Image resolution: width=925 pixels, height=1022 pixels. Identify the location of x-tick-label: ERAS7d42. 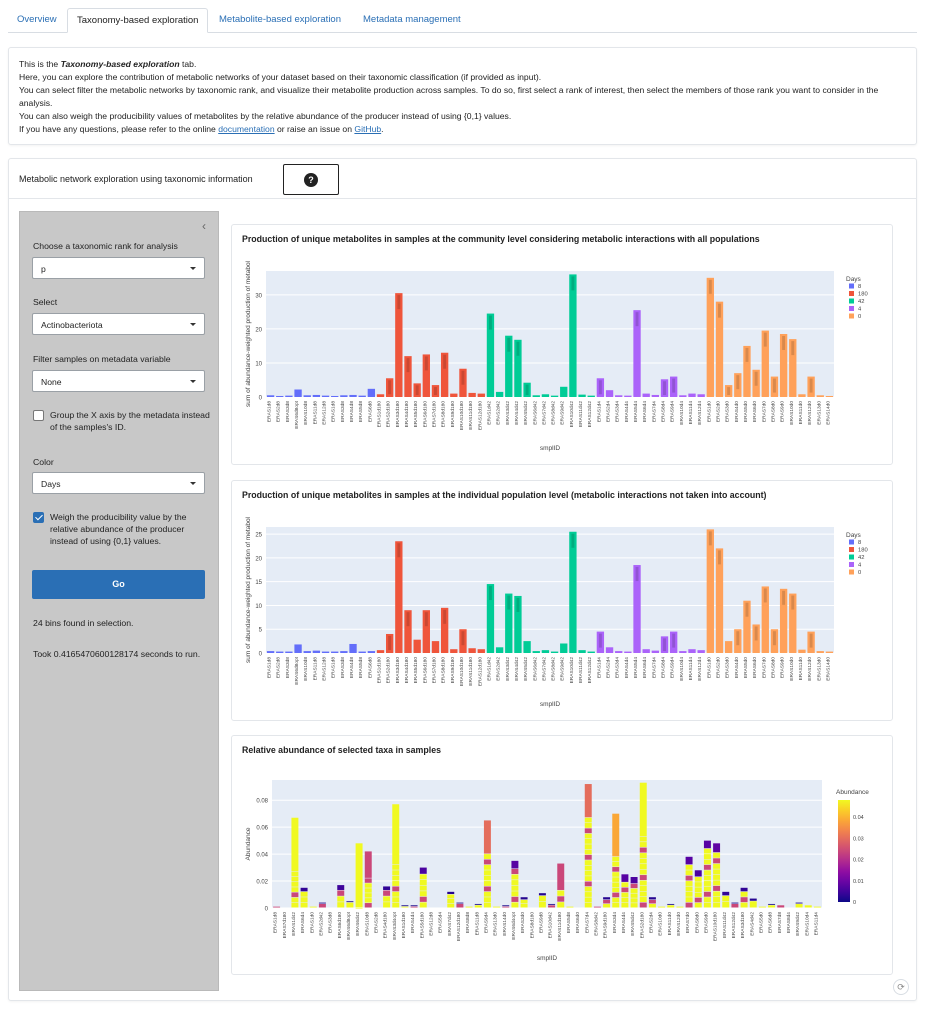
(450, 924).